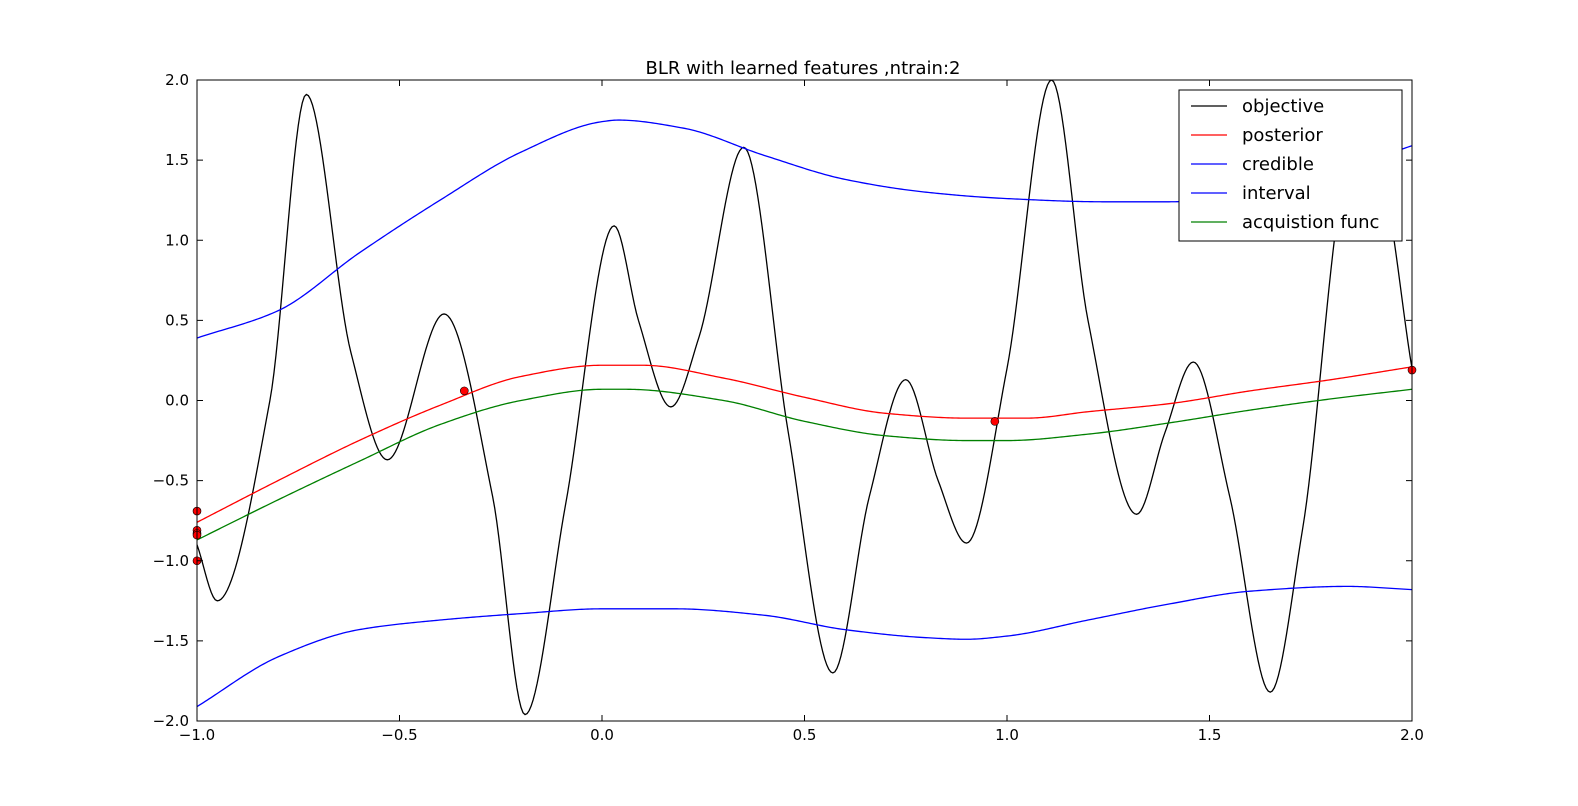  I want to click on series-line-acquistion-func, so click(804, 464).